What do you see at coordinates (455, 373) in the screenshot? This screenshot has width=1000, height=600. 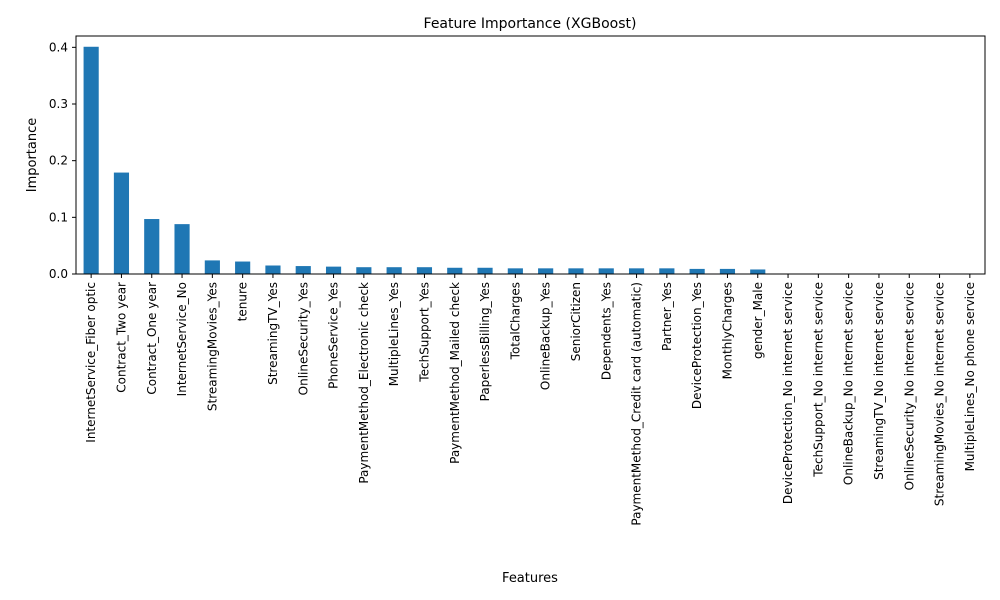 I see `x-tick-label: PaymentMethod_Mailed check` at bounding box center [455, 373].